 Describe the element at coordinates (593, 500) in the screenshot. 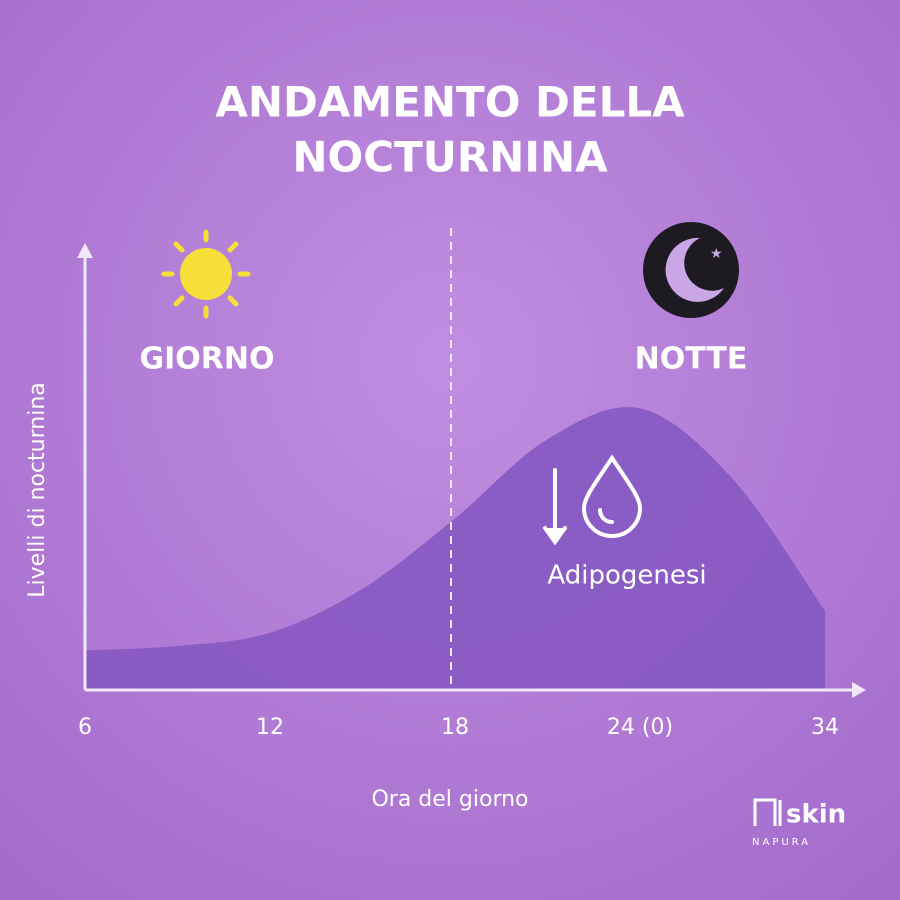

I see `drop-icon` at that location.